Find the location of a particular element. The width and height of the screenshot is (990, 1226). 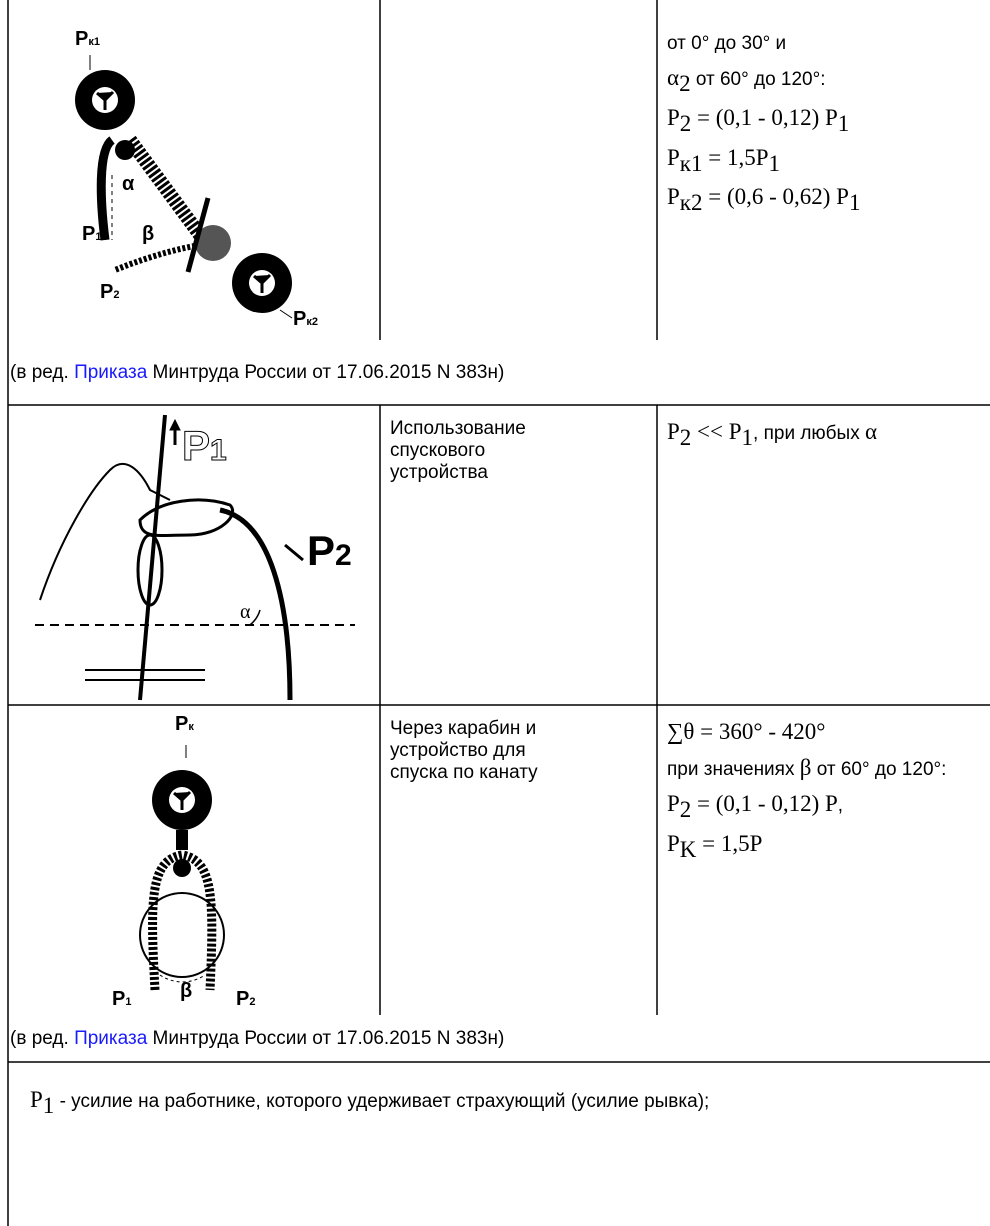

figure-label: Pк1 is located at coordinates (87, 39).